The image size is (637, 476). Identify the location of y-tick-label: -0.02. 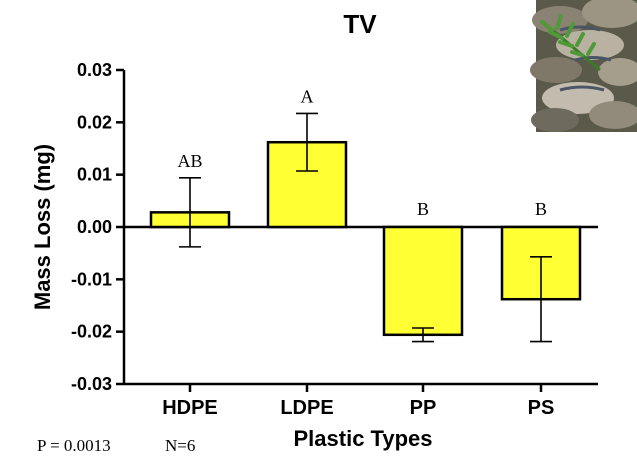
(91, 332).